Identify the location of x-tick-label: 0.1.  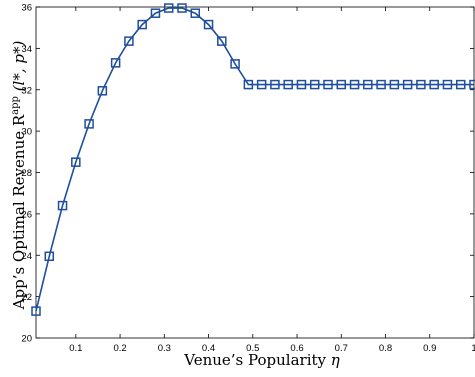
(75, 348).